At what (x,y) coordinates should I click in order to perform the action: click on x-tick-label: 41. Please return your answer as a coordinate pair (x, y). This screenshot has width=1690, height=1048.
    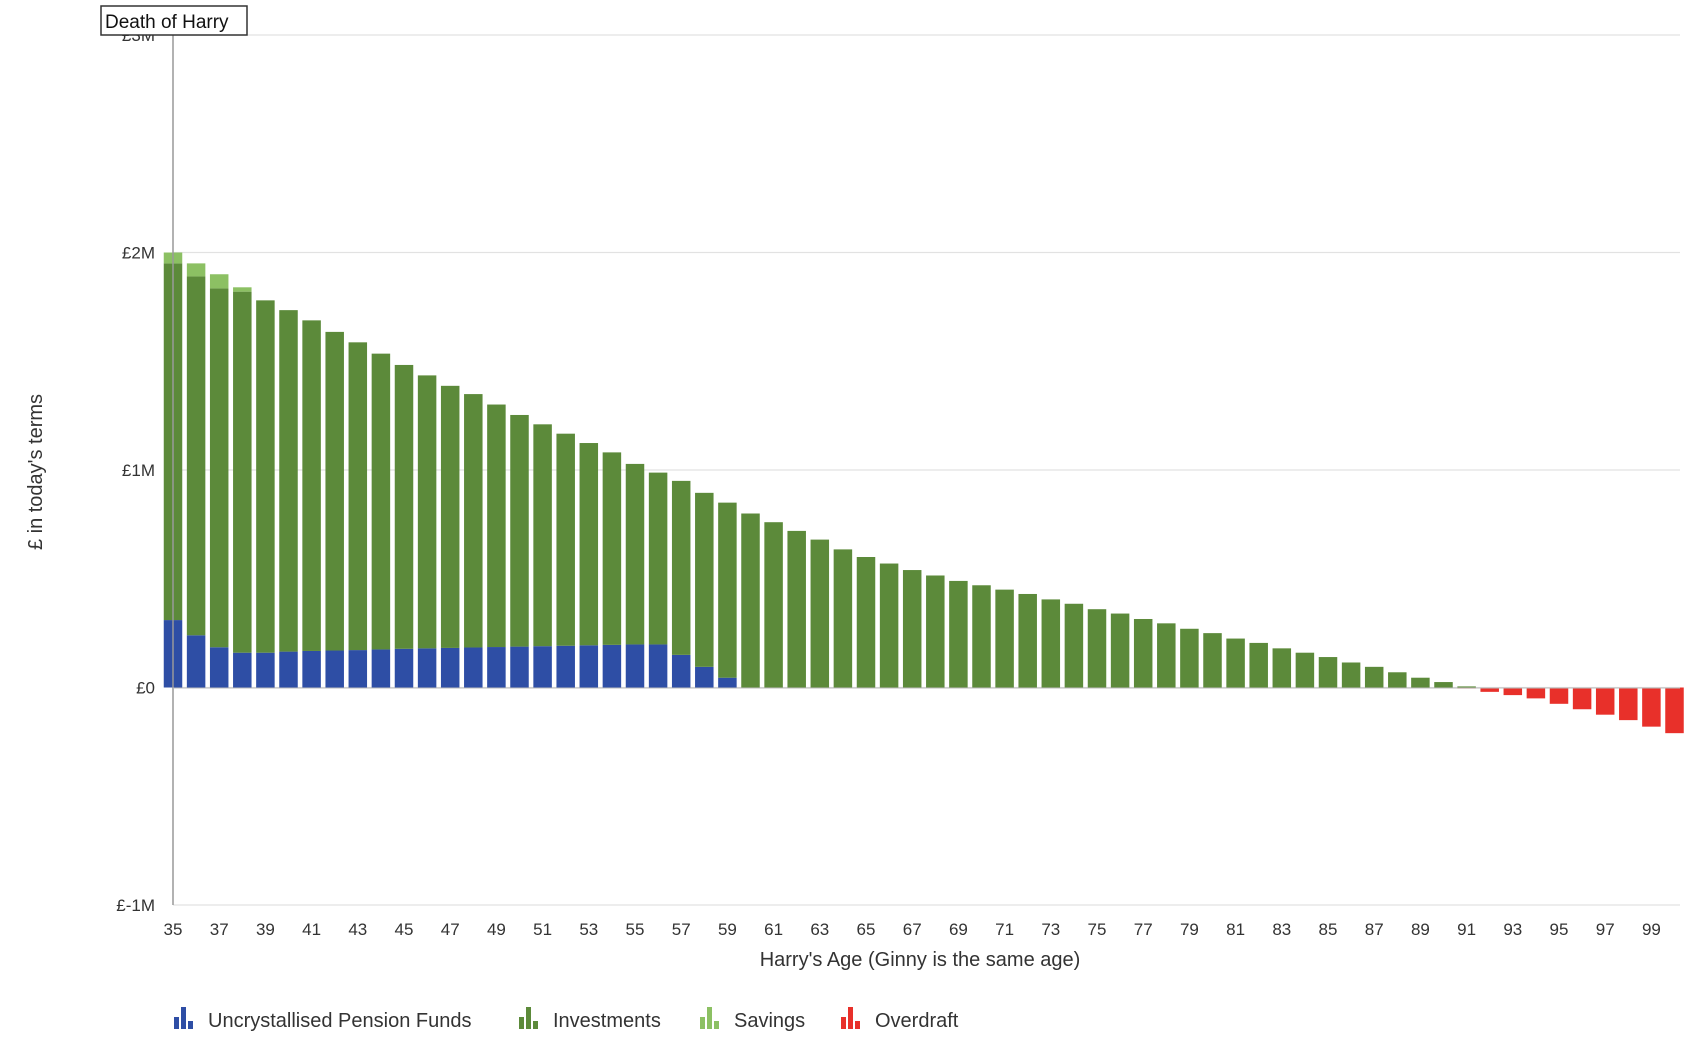
    Looking at the image, I should click on (311, 929).